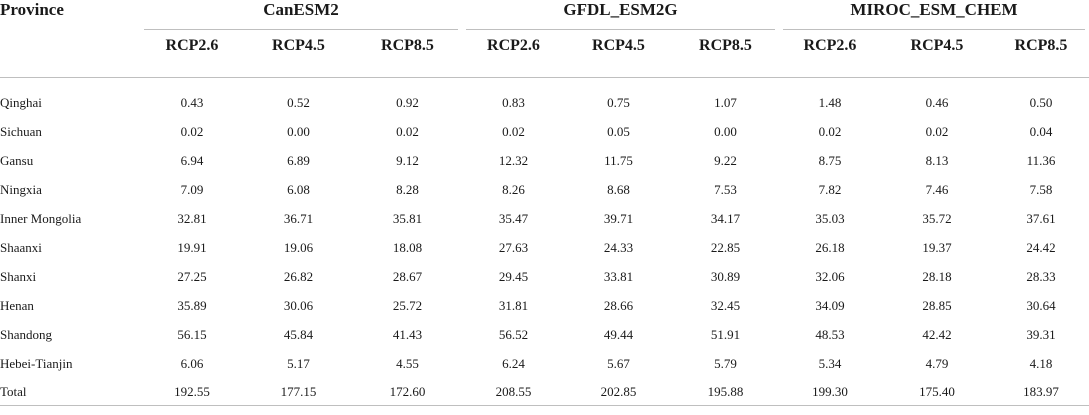 The image size is (1089, 415). I want to click on value-cell: 202.85, so click(618, 392).